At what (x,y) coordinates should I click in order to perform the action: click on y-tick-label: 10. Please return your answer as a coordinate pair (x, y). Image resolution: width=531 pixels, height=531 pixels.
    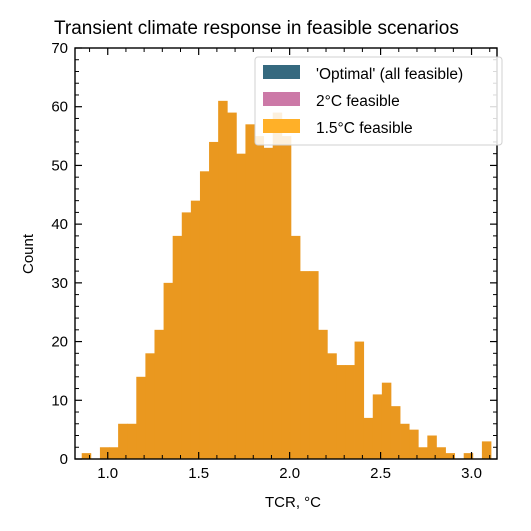
    Looking at the image, I should click on (59, 400).